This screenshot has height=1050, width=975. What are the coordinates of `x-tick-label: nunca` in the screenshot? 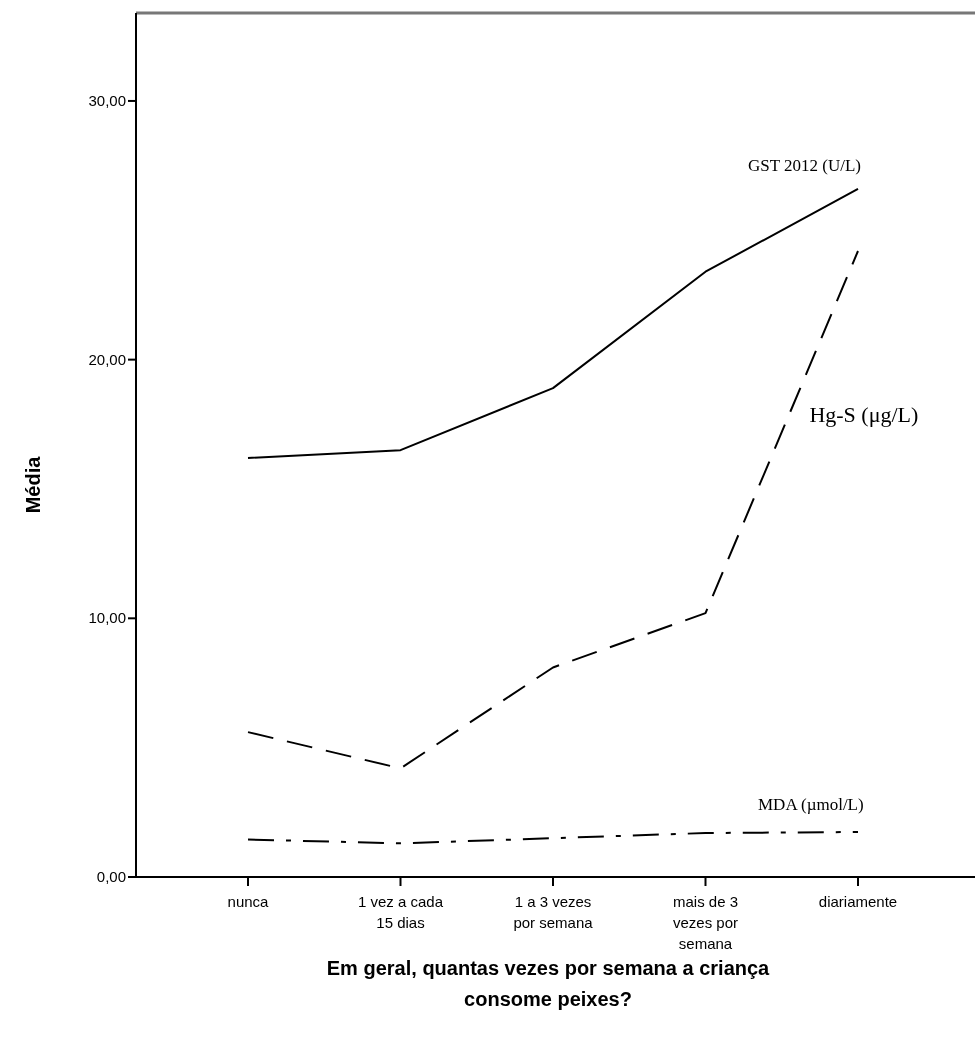 It's located at (248, 901).